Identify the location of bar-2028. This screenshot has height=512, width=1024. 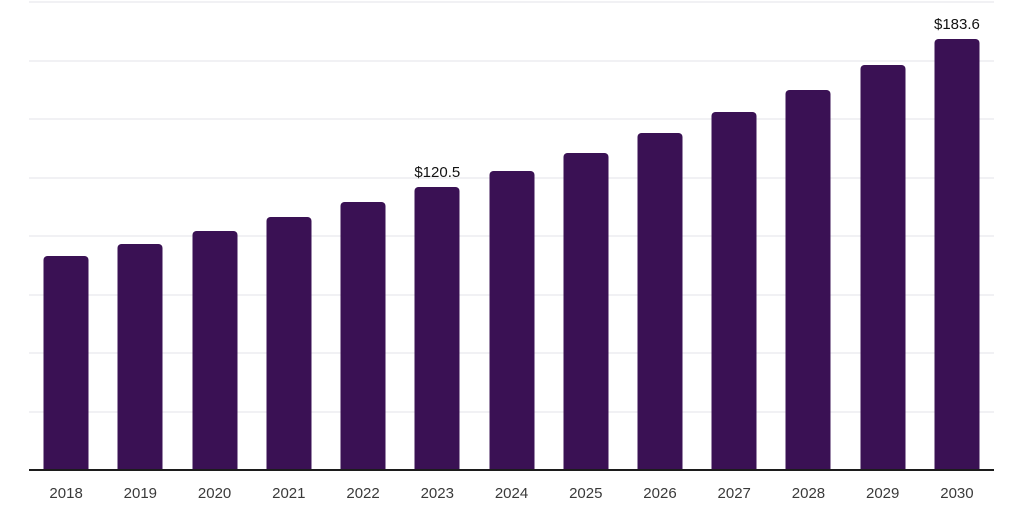
(808, 279).